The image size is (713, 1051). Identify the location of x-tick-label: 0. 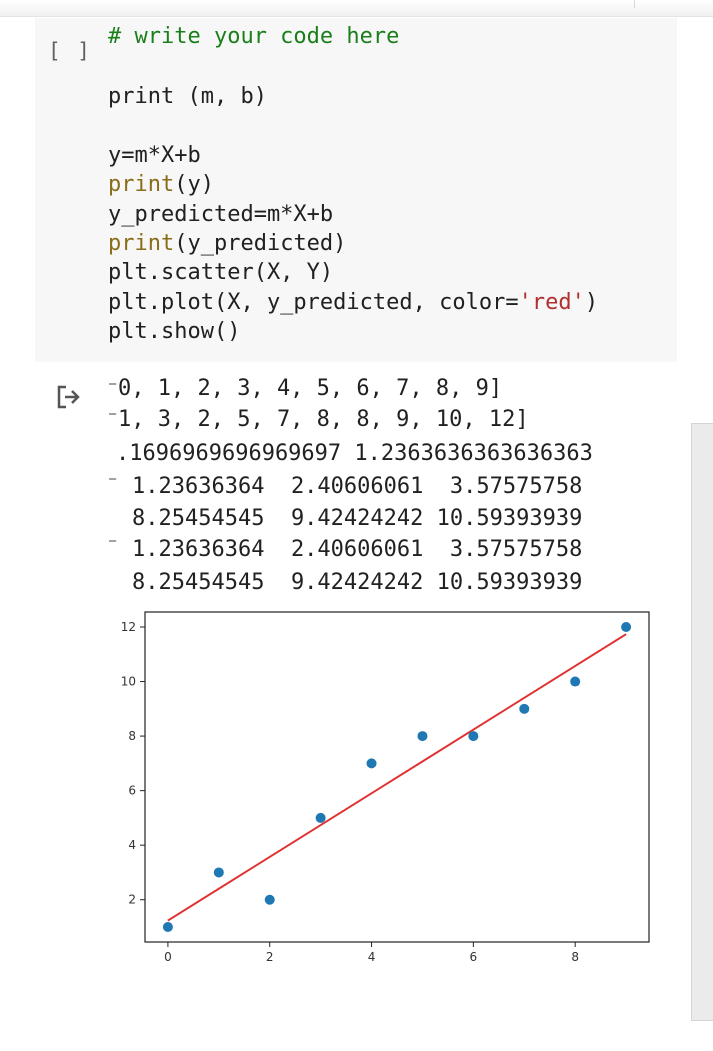
(168, 957).